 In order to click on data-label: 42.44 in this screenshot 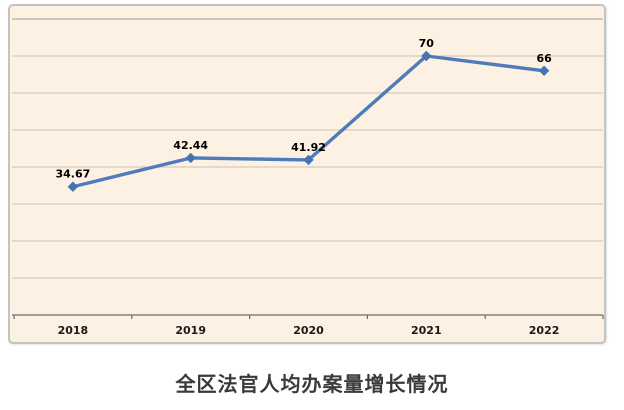, I will do `click(190, 145)`.